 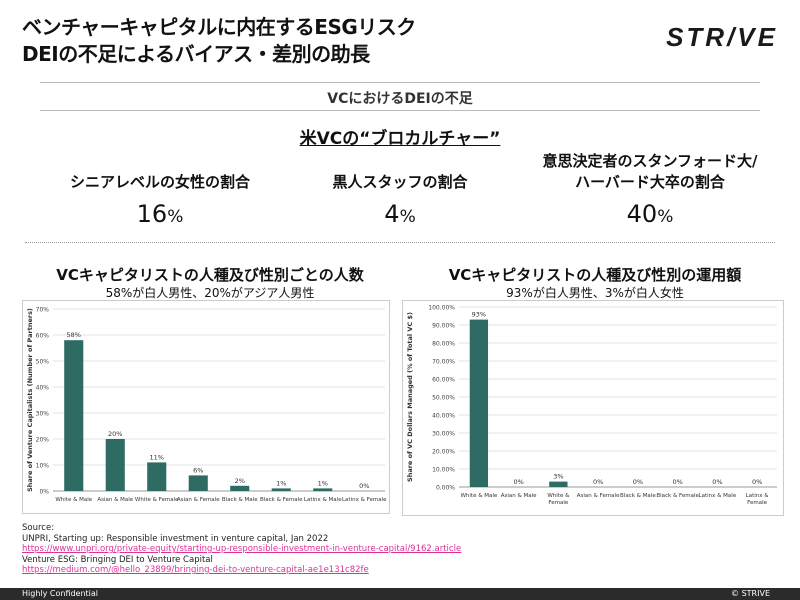 I want to click on data-label: 20%, so click(x=115, y=434).